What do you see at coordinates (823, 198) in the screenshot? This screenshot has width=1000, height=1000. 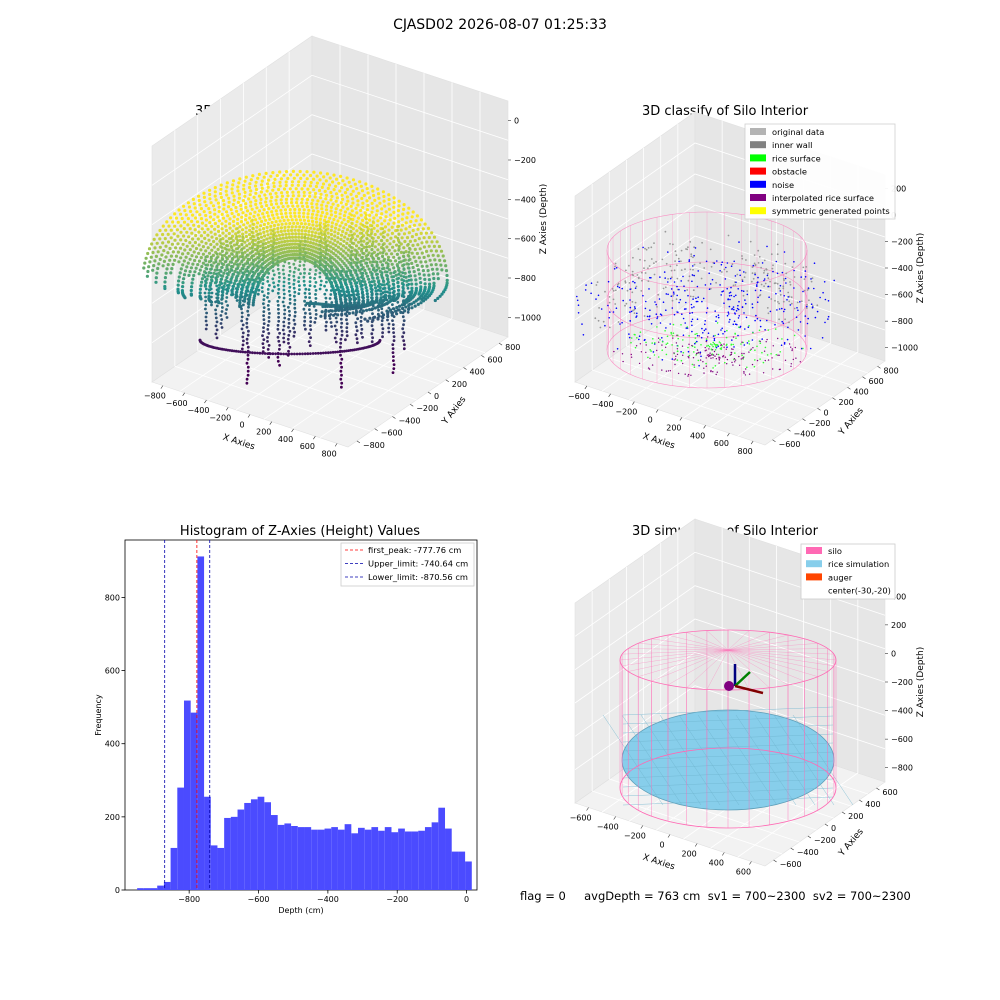 I see `legend-label: interpolated rice surface` at bounding box center [823, 198].